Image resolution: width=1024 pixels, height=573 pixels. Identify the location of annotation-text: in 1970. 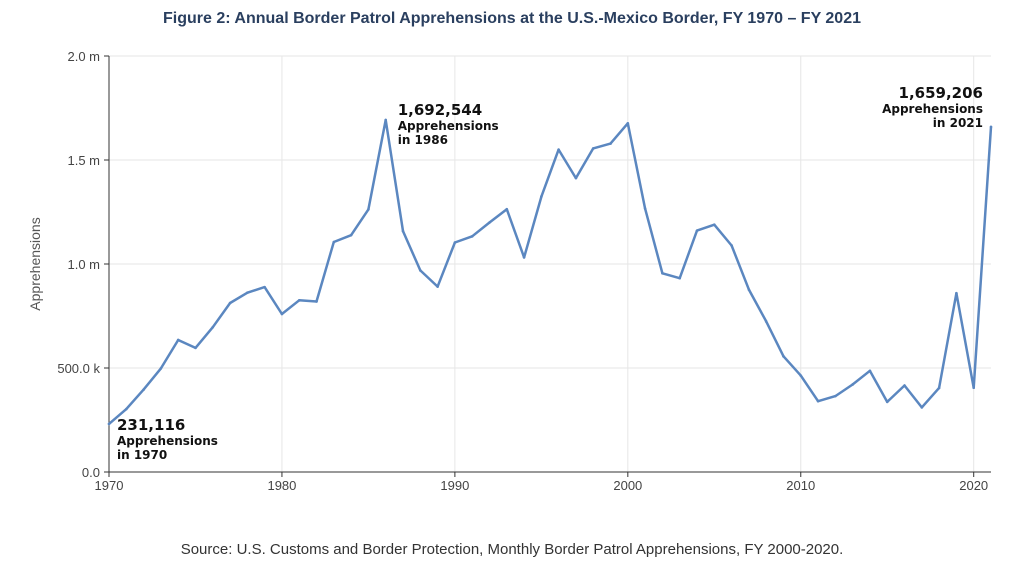
(142, 455).